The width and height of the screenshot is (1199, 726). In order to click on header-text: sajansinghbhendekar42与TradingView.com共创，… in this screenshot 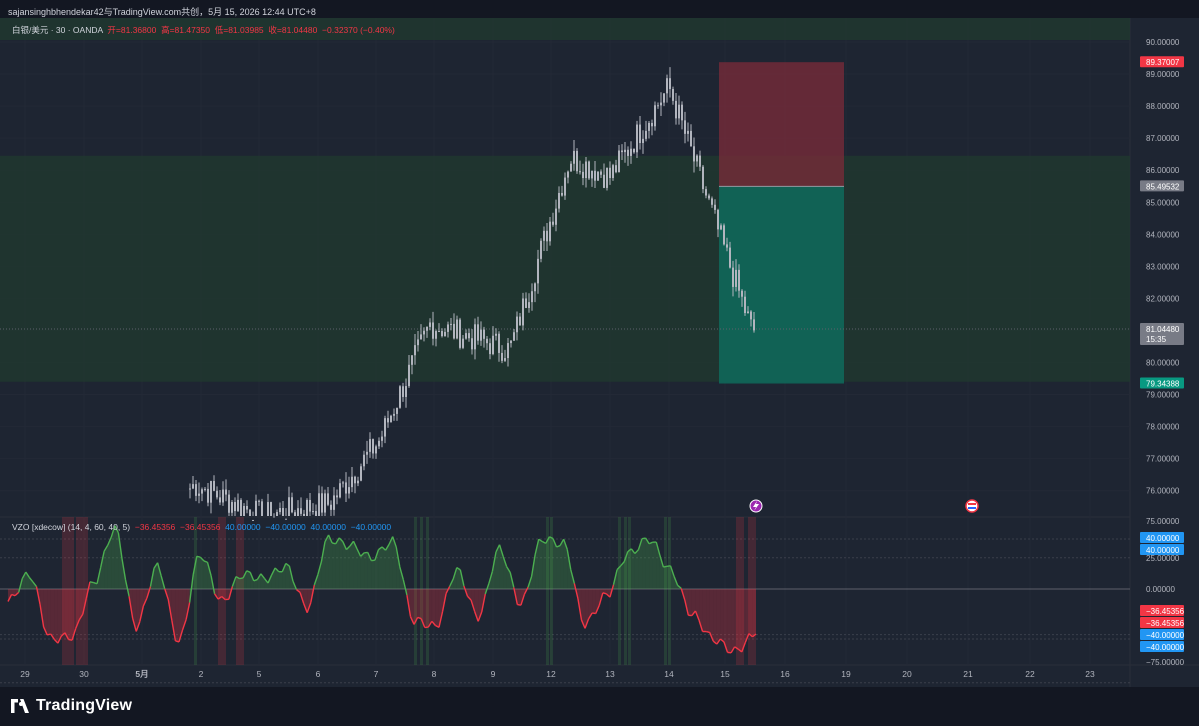, I will do `click(162, 12)`.